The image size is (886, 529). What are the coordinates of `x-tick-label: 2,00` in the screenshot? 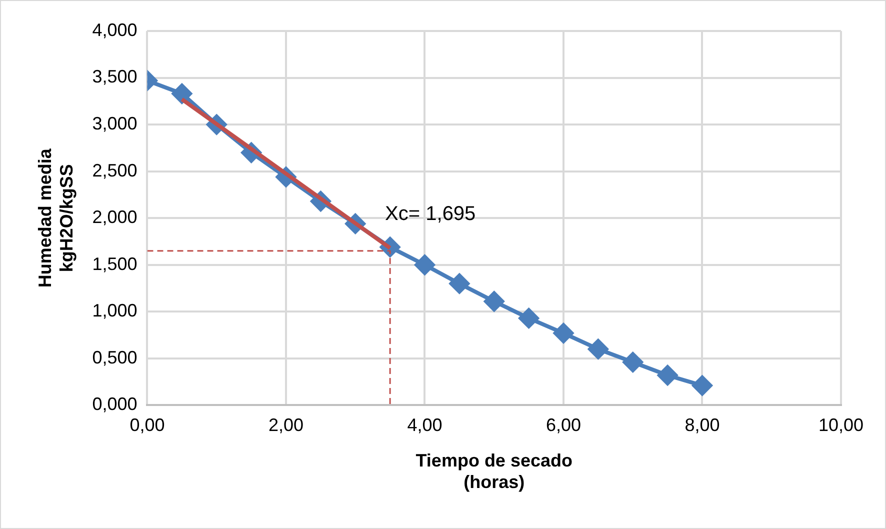 It's located at (286, 424).